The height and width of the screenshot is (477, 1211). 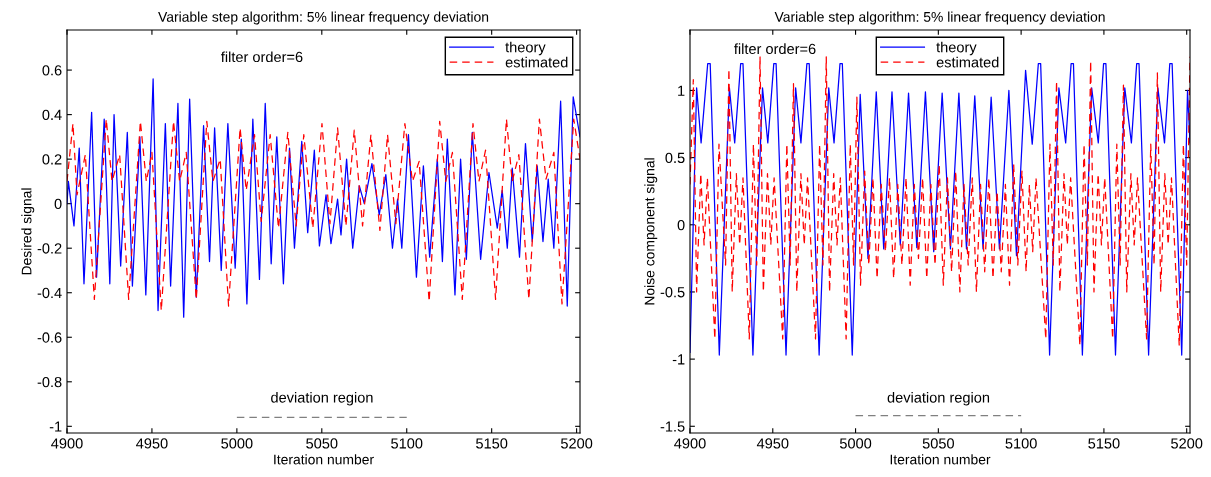 I want to click on y-tick-label: -0.4, so click(x=49, y=293).